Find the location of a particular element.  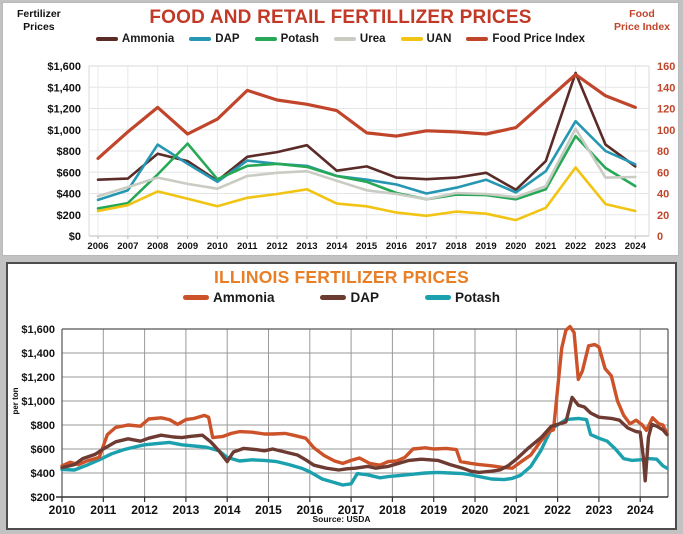

illinois-chart-title: ILLINOIS FERTILIZER PRICES is located at coordinates (341, 277).